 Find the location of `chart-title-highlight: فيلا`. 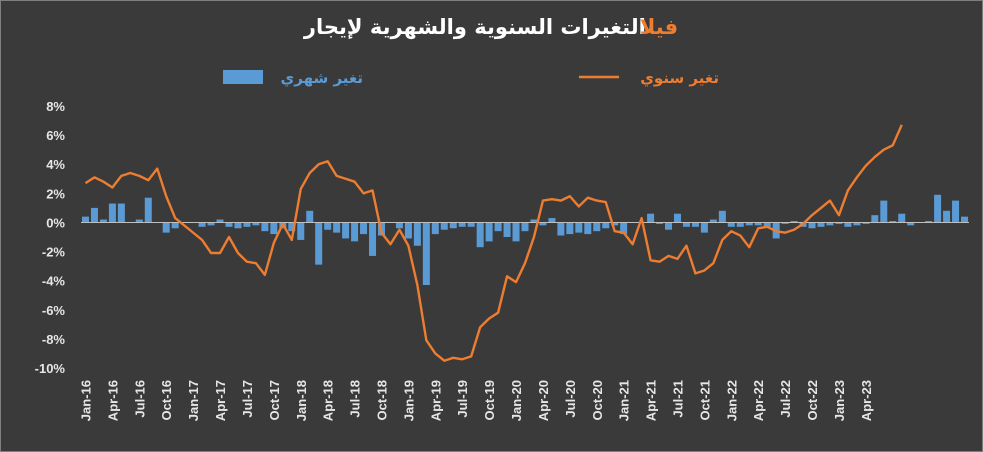

chart-title-highlight: فيلا is located at coordinates (659, 27).